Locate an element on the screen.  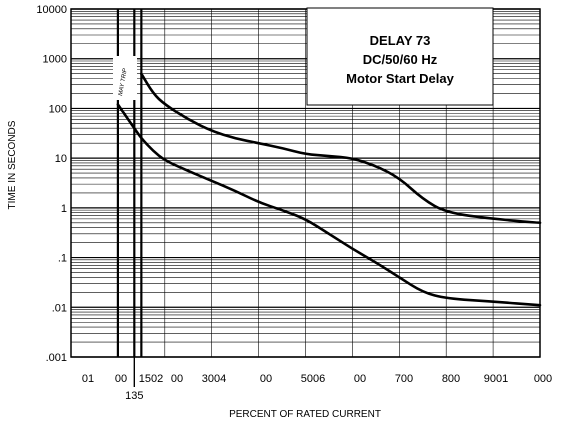
x-axis-title: PERCENT OF RATED CURRENT is located at coordinates (305, 414).